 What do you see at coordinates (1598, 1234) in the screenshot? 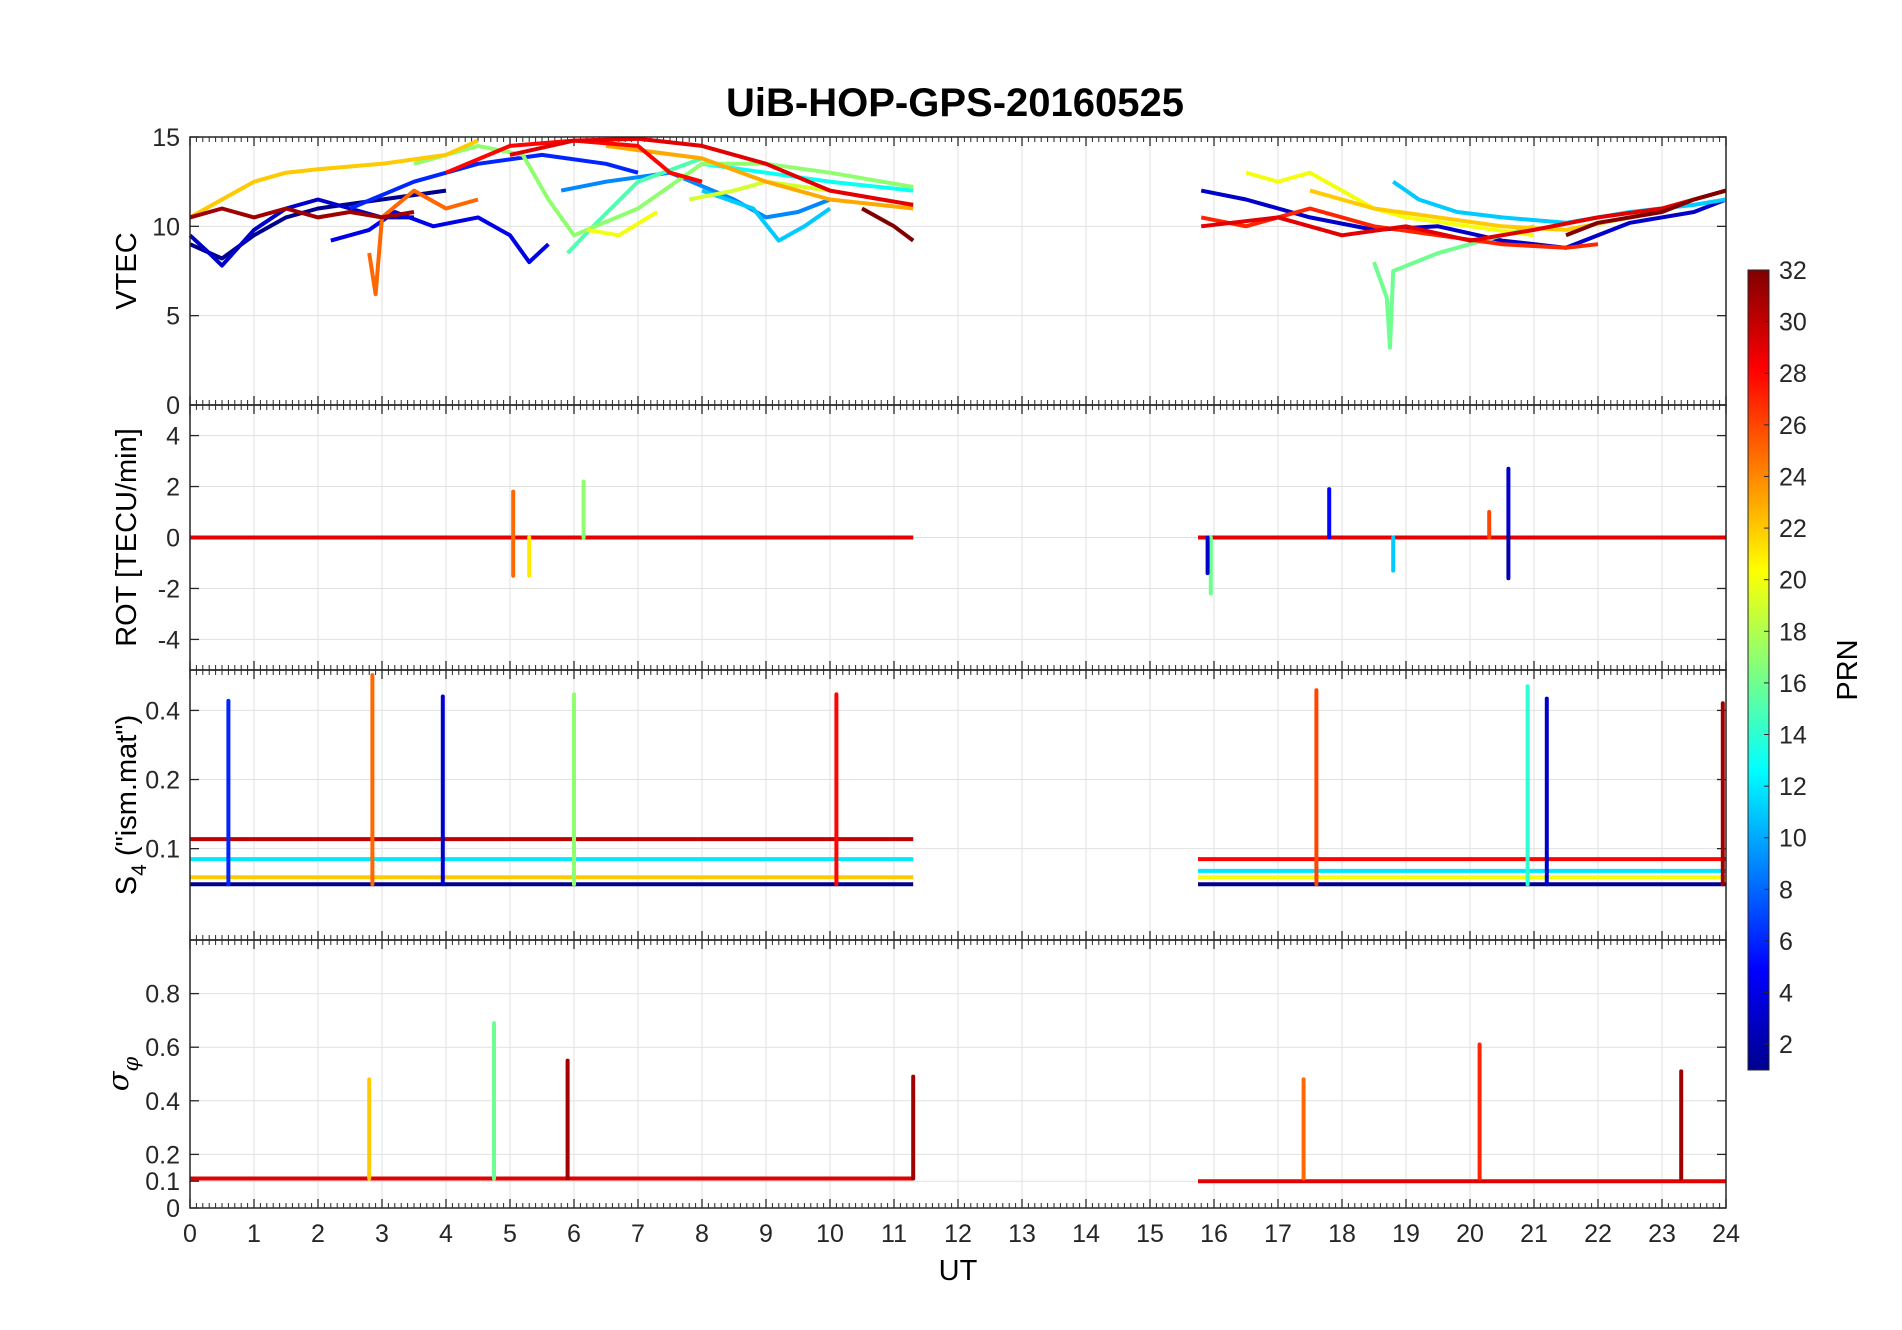
I see `x-tick-label: 22` at bounding box center [1598, 1234].